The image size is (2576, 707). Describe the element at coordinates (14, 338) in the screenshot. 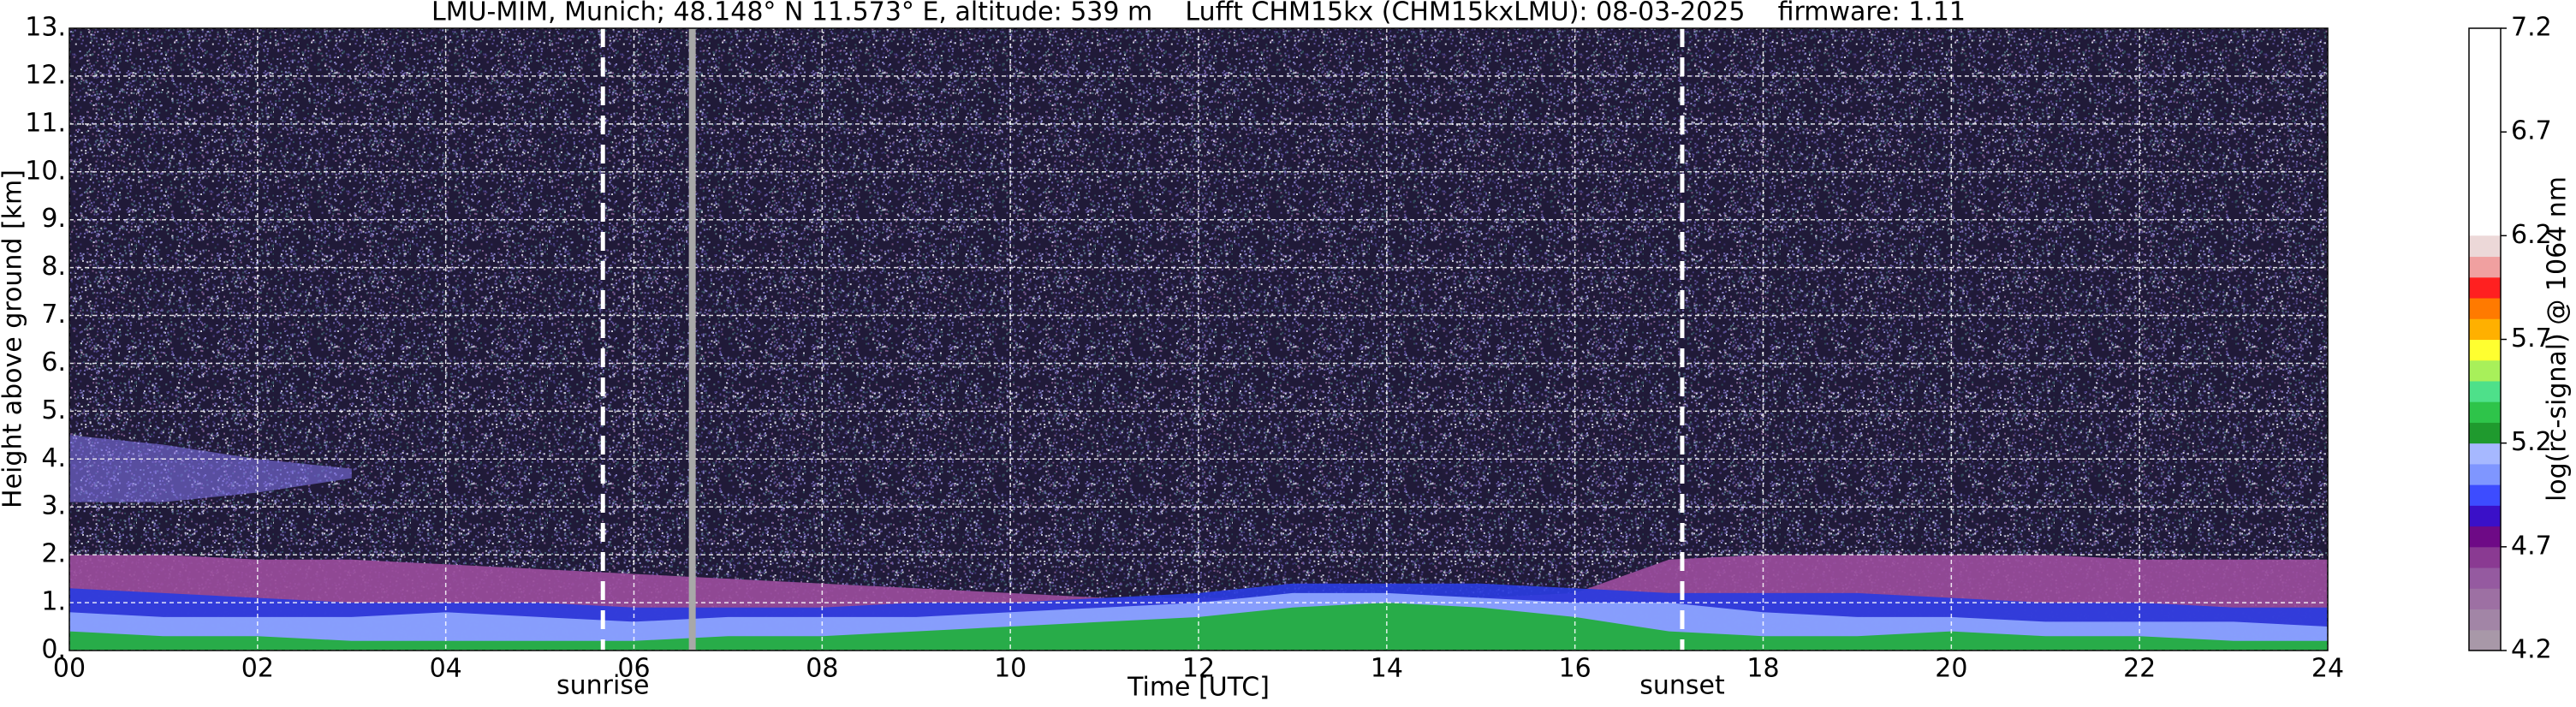

I see `y-axis-label: Height above ground [km]` at that location.